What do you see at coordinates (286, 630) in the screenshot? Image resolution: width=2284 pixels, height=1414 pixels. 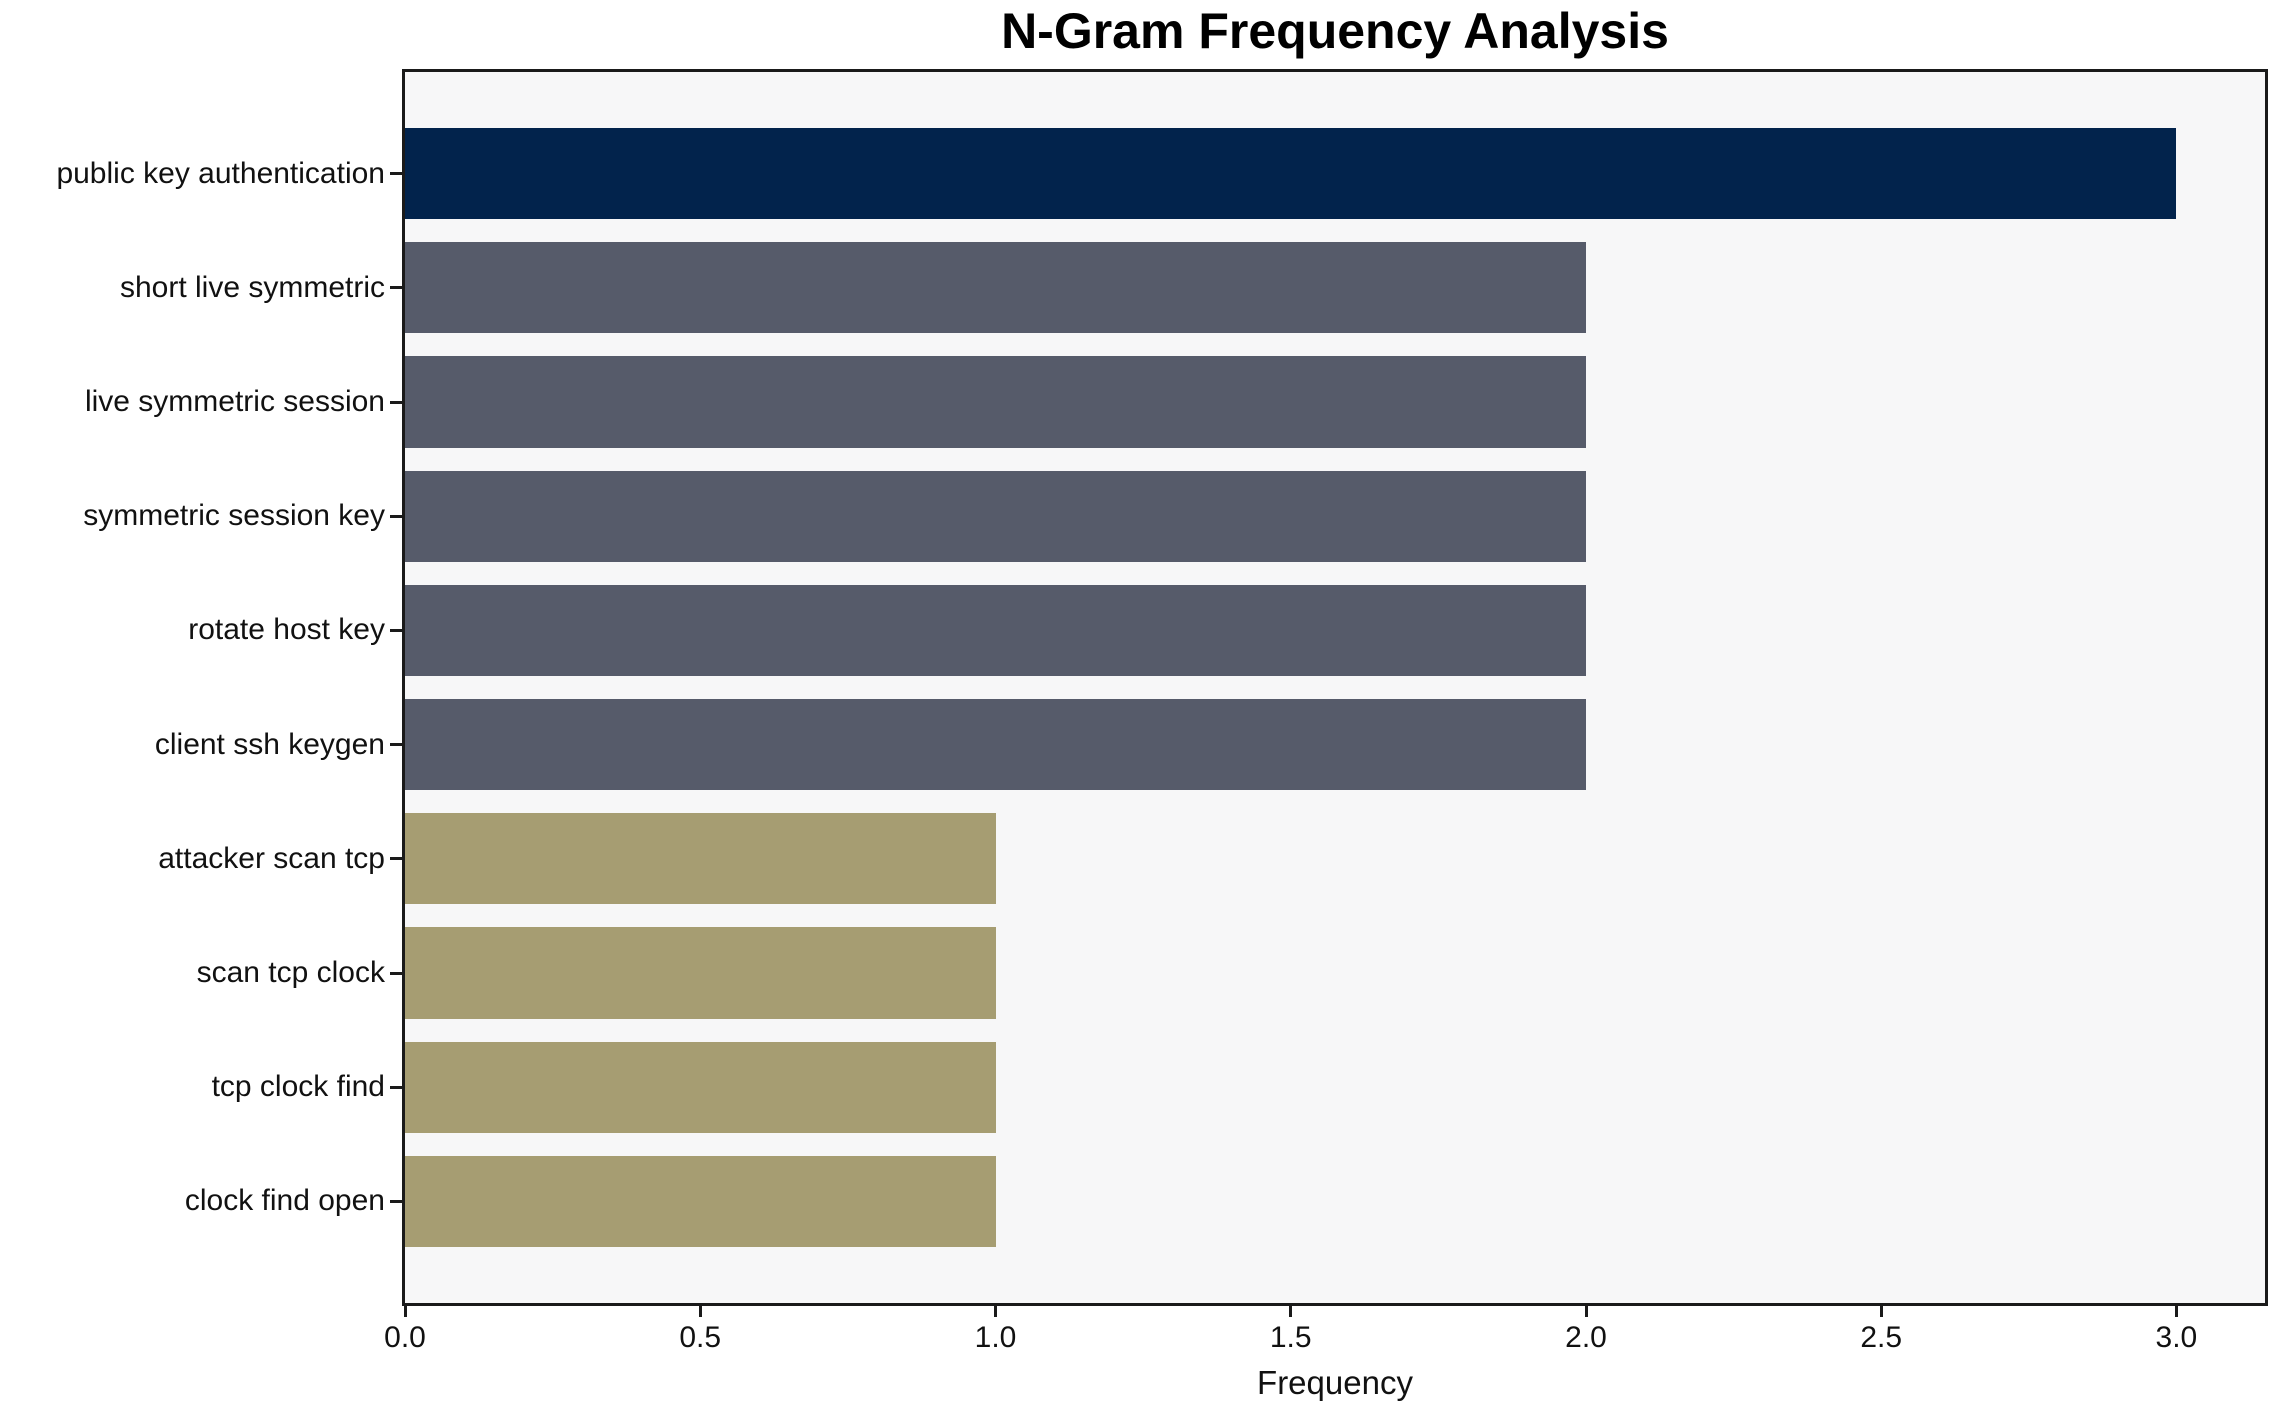 I see `ytick-label: rotate host key` at bounding box center [286, 630].